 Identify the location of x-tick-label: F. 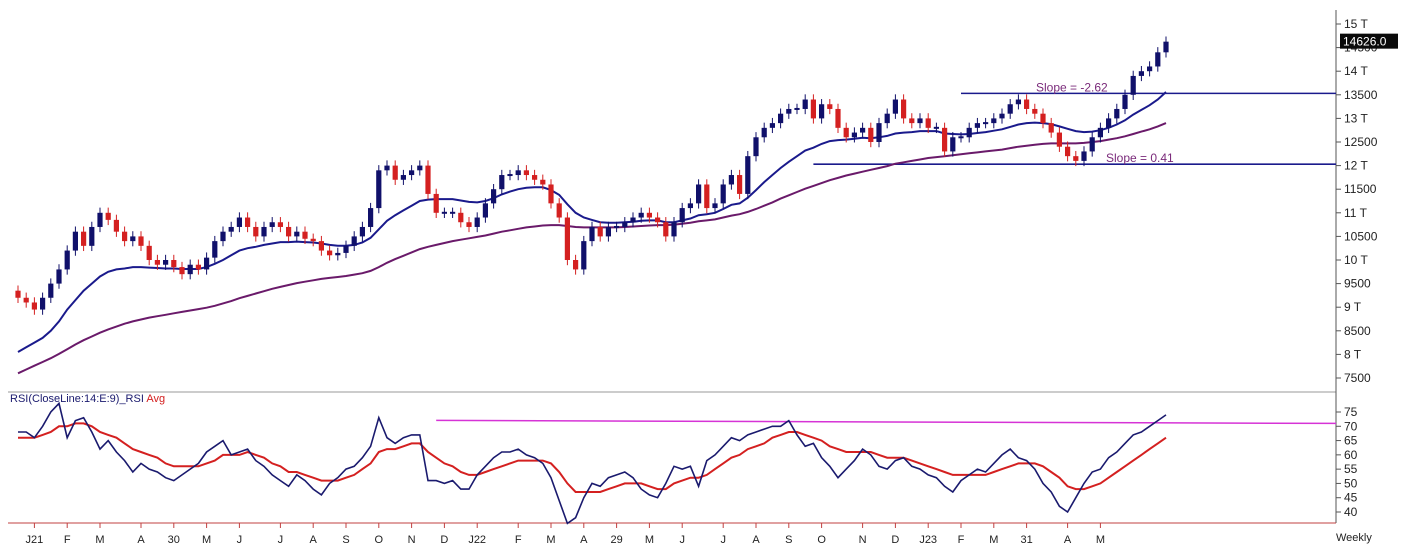
(518, 540).